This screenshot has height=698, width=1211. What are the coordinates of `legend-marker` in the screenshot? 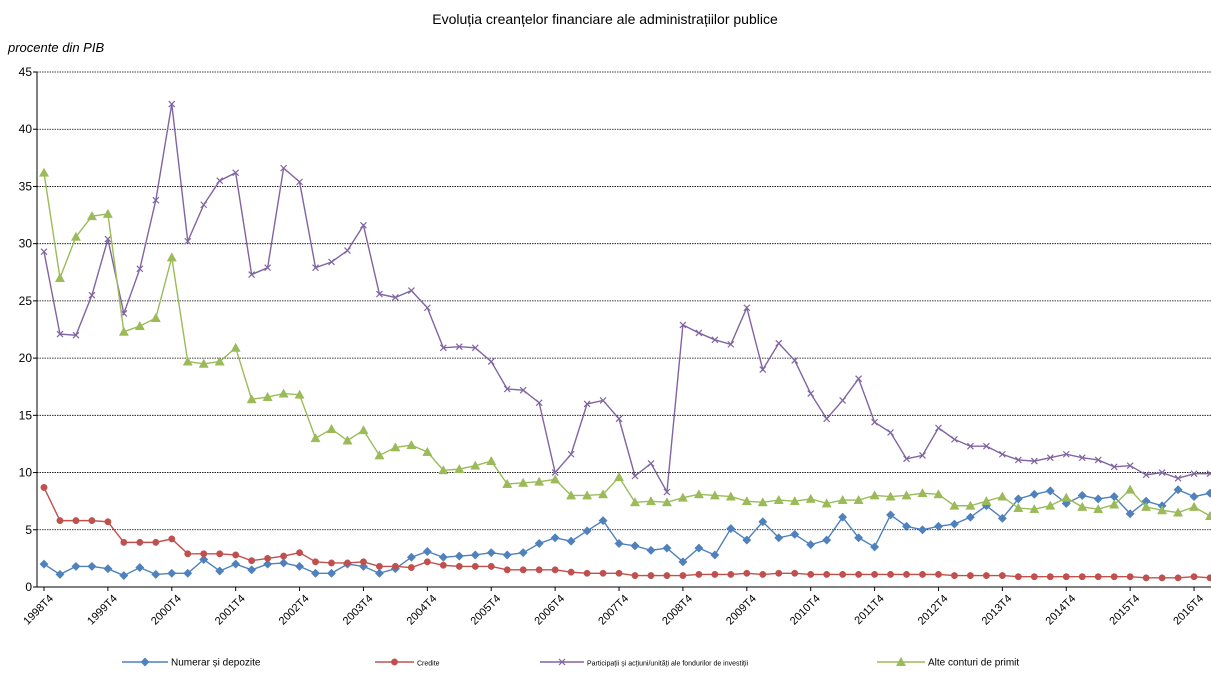 It's located at (145, 662).